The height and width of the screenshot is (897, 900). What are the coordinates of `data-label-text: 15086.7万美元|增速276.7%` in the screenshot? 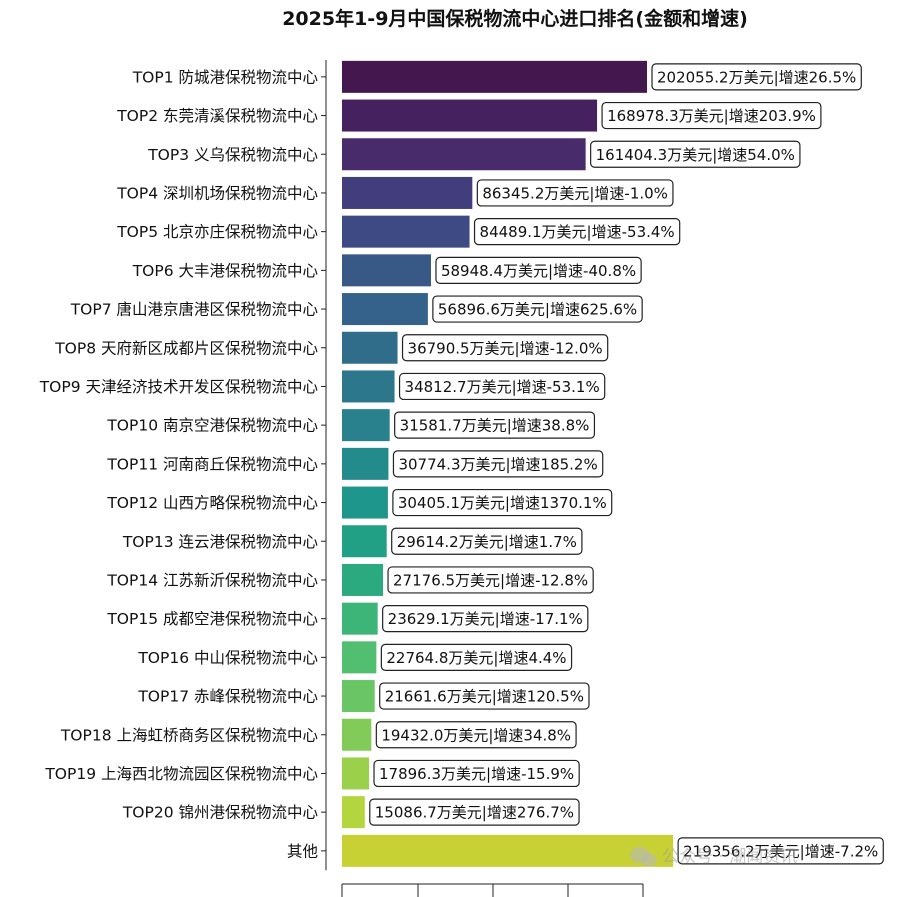 It's located at (474, 813).